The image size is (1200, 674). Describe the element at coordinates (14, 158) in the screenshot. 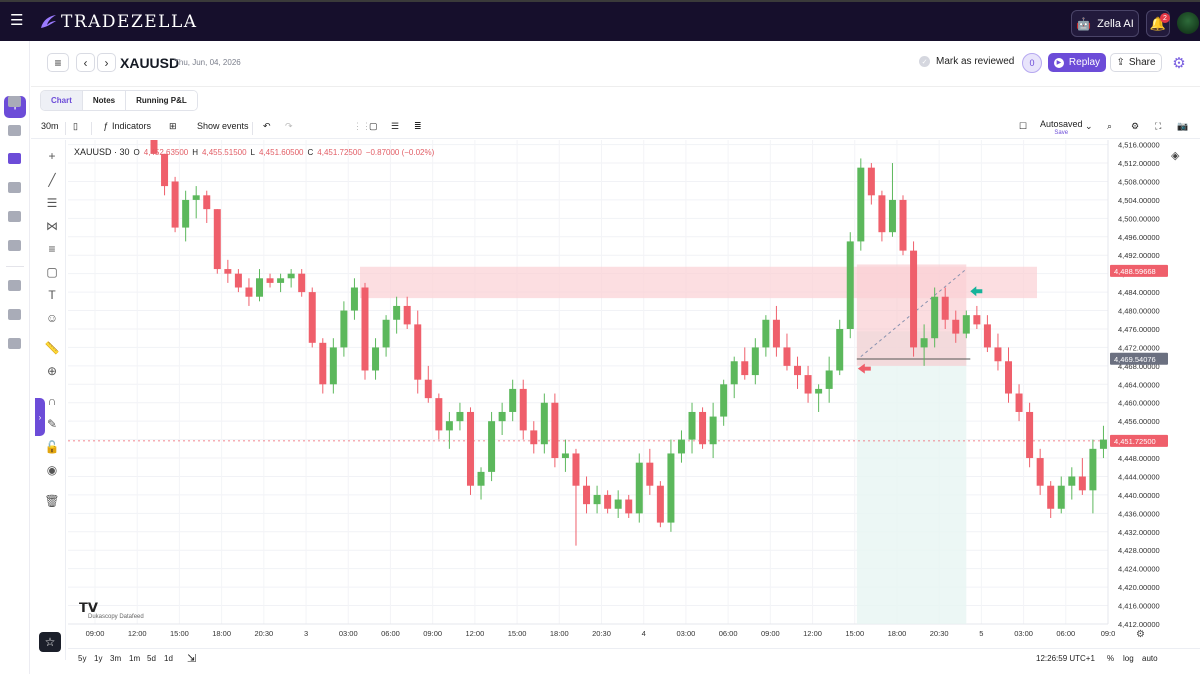

I see `chart-nav-icon` at that location.